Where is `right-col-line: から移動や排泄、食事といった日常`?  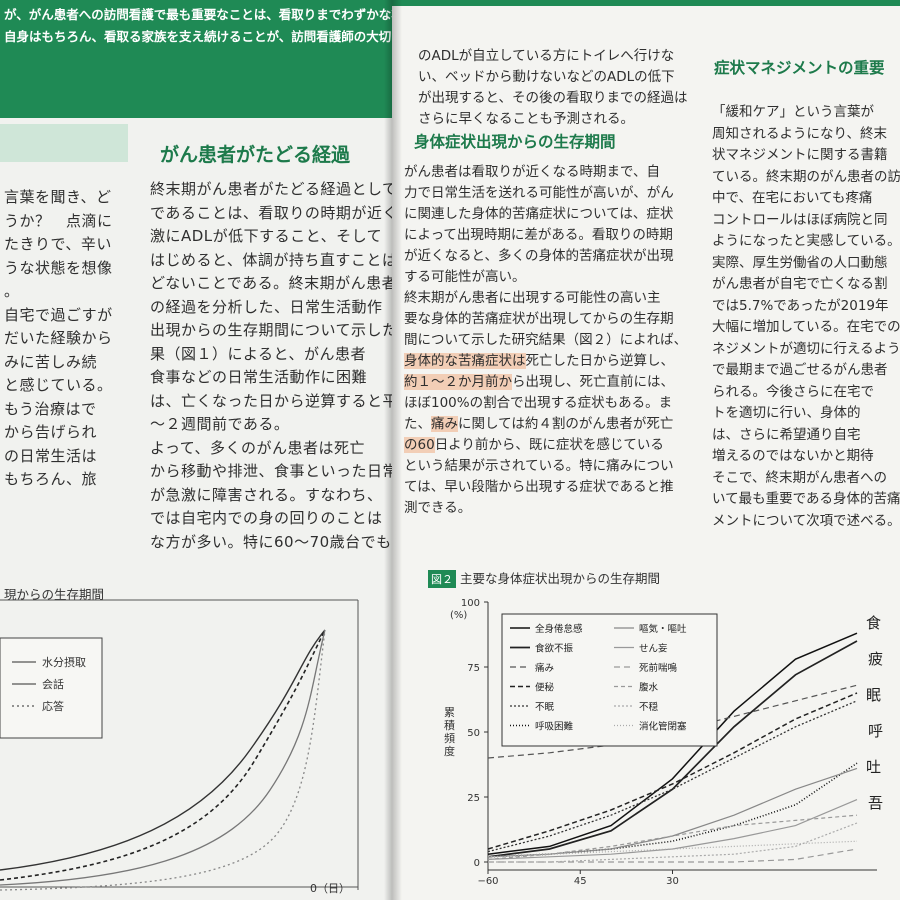
right-col-line: から移動や排泄、食事といった日常 is located at coordinates (271, 471).